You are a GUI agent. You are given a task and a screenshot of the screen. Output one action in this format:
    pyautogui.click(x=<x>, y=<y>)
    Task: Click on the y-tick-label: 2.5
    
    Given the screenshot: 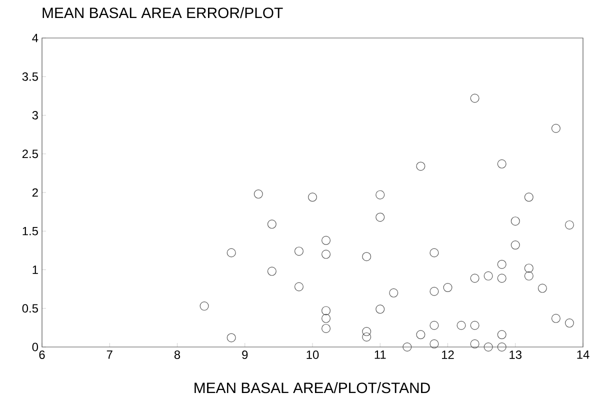 What is the action you would take?
    pyautogui.click(x=30, y=154)
    